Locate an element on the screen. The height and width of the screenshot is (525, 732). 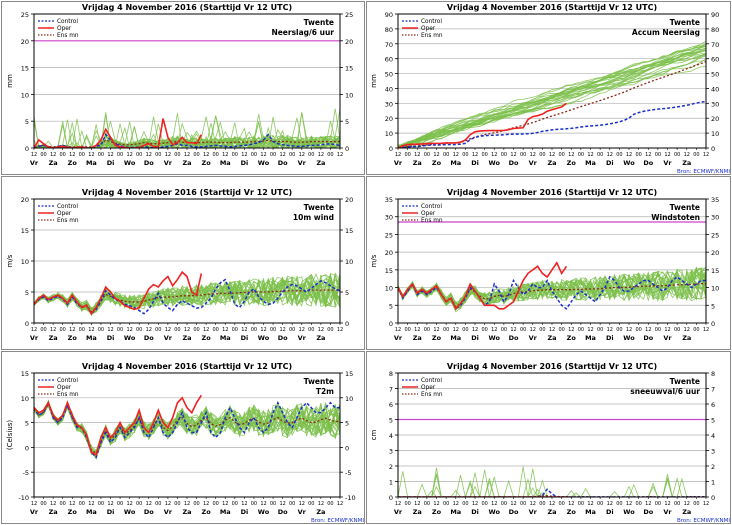
oper-line is located at coordinates (483, 286).